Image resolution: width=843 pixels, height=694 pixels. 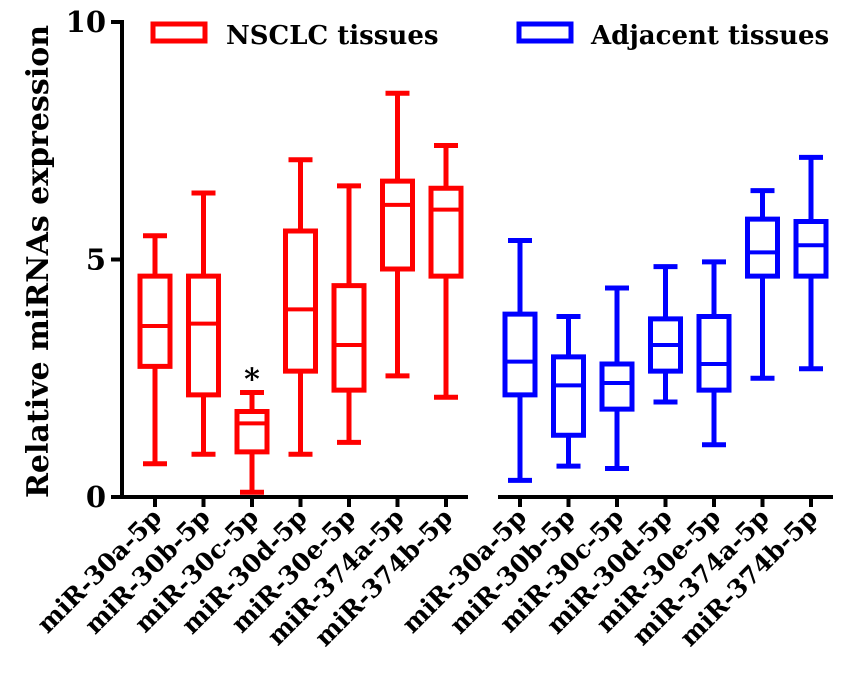 I want to click on y-tick-label: 5, so click(x=96, y=260).